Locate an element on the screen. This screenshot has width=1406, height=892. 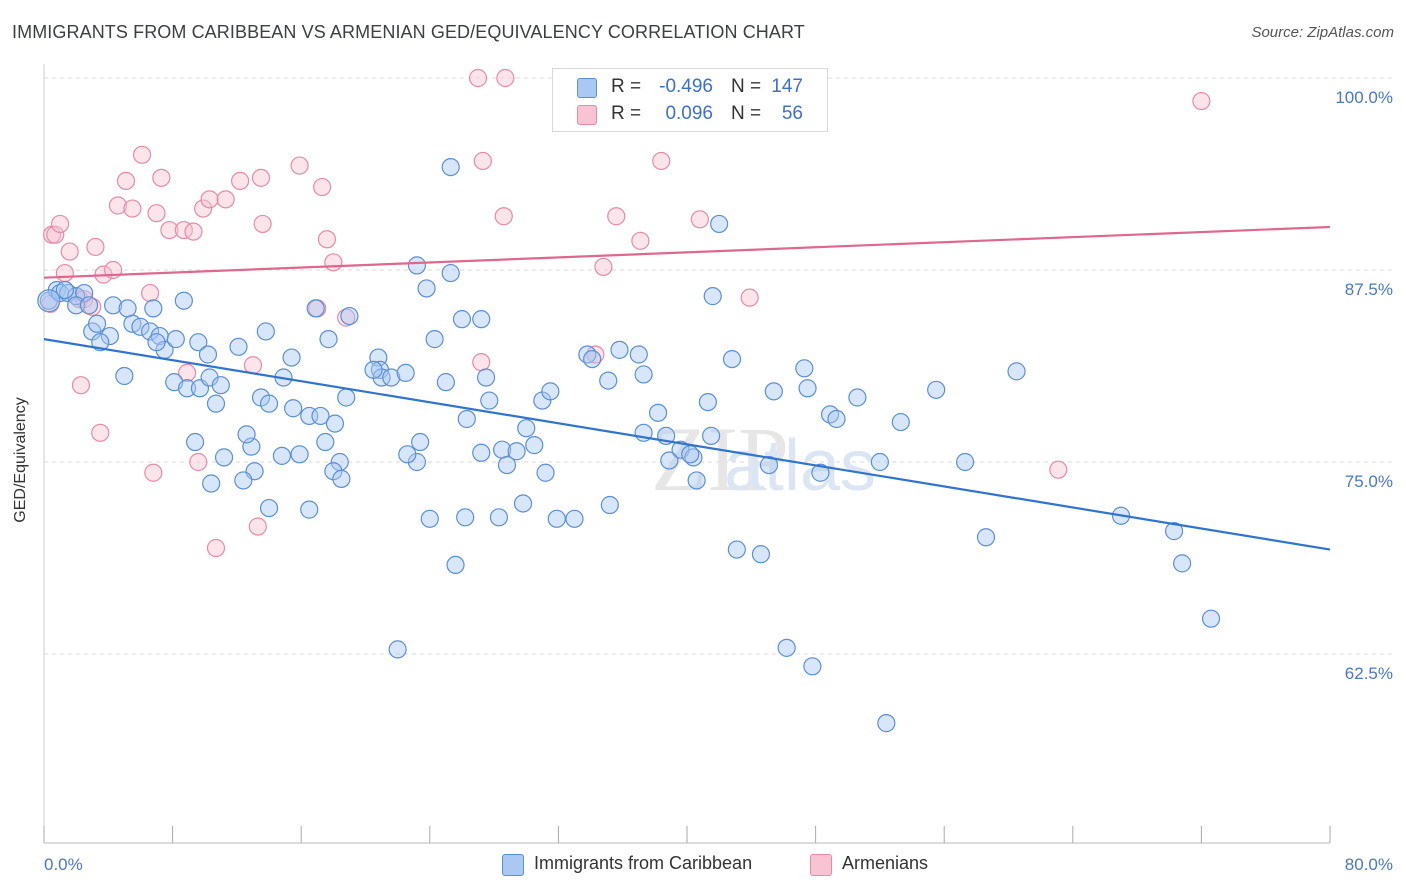
legend-n-value: 147 is located at coordinates (787, 86).